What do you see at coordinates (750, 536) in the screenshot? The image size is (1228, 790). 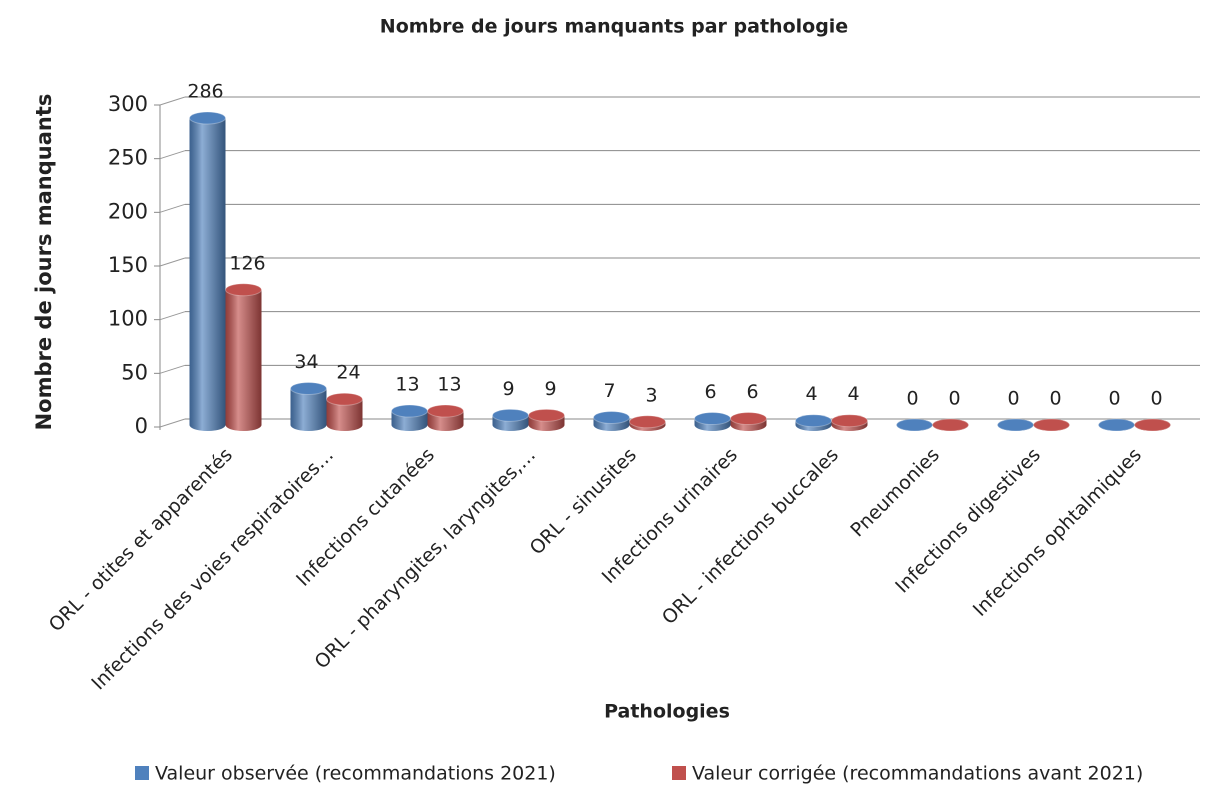 I see `x-tick-label: ORL - infections buccales` at bounding box center [750, 536].